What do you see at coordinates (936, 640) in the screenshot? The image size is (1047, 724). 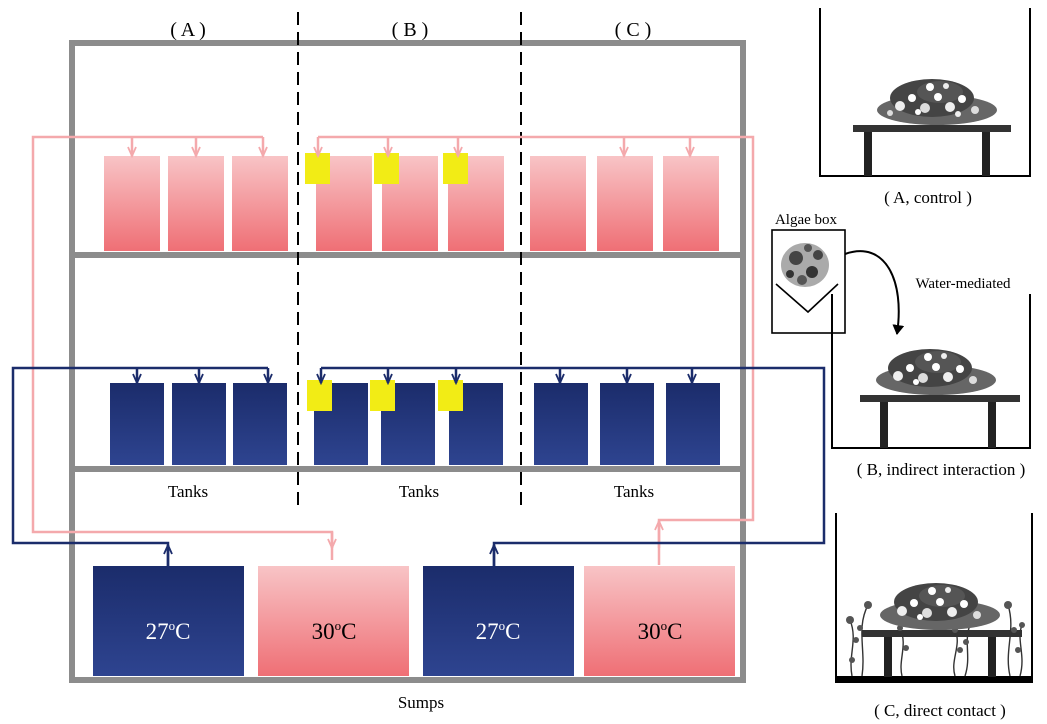 I see `algae-fronds` at bounding box center [936, 640].